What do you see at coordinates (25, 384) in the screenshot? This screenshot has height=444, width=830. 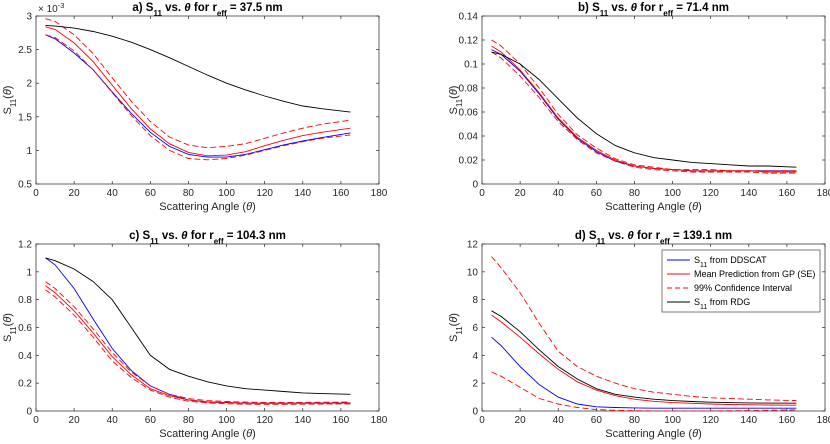 I see `y-tick-label: 0.2` at bounding box center [25, 384].